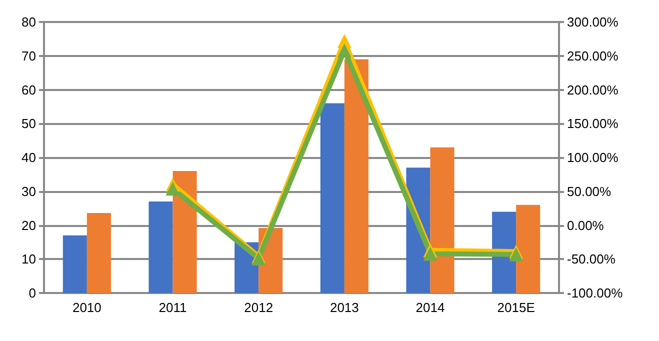 This screenshot has width=659, height=341. What do you see at coordinates (595, 293) in the screenshot?
I see `y2-tick-label: -100.00%` at bounding box center [595, 293].